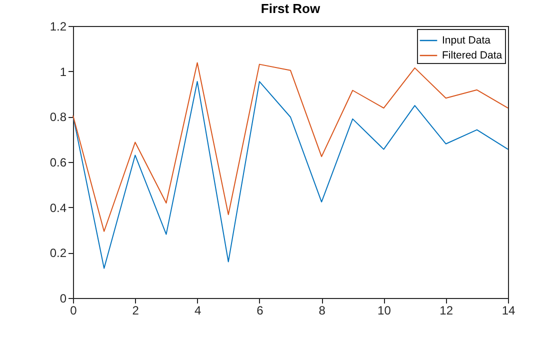  I want to click on x-tick-label: 10, so click(385, 311).